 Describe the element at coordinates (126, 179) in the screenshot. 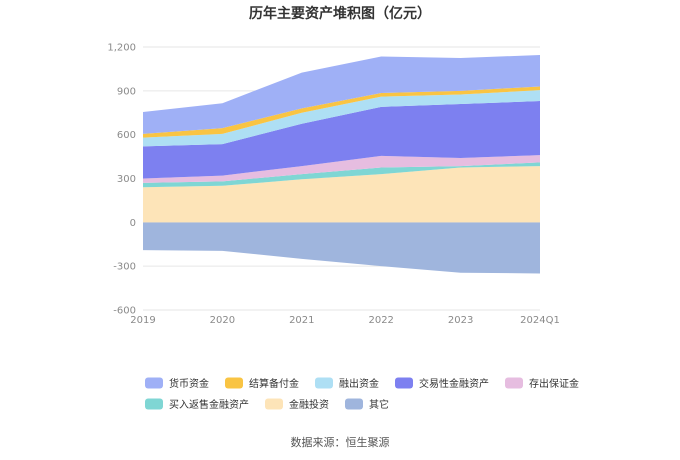

I see `y-tick-label: 300` at that location.